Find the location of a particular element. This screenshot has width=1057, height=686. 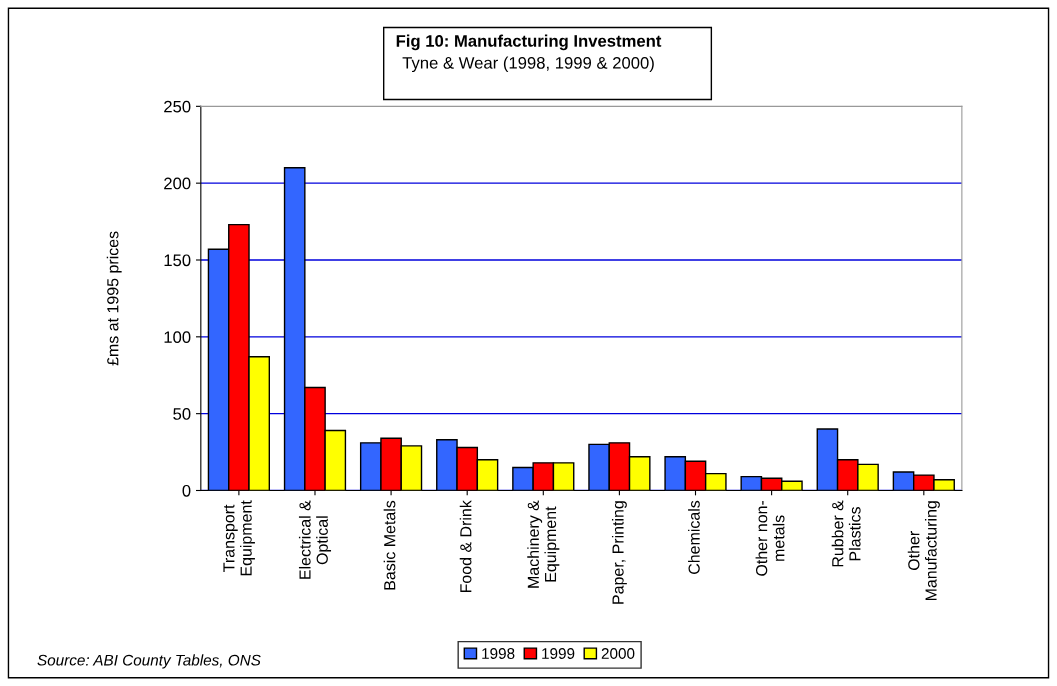

y-tick-label: 100 is located at coordinates (177, 337).